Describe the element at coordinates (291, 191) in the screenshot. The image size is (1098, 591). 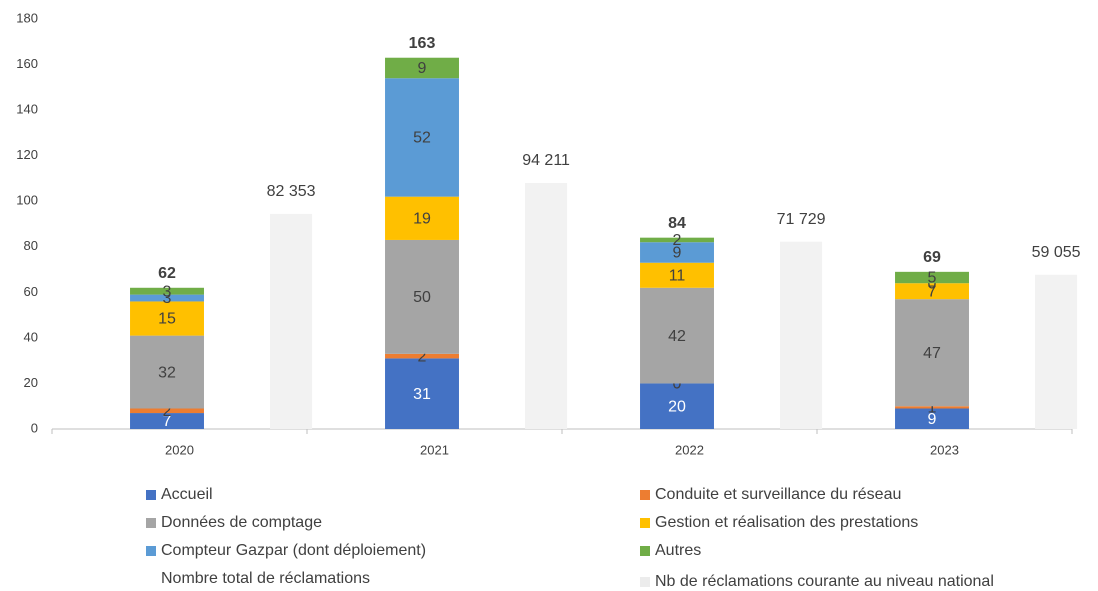
I see `national-label: 82 353` at that location.